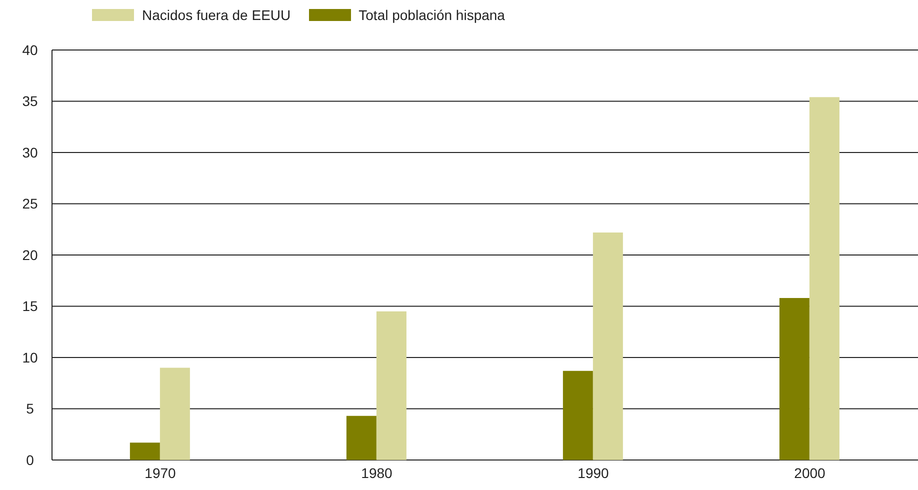 This screenshot has height=490, width=918. I want to click on legend-label: Total población hispana, so click(431, 15).